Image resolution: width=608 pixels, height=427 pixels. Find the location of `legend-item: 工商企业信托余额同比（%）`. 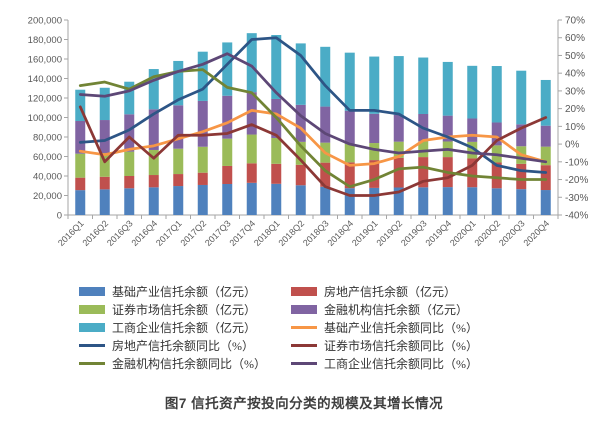

legend-item: 工商企业信托余额同比（%） is located at coordinates (410, 363).